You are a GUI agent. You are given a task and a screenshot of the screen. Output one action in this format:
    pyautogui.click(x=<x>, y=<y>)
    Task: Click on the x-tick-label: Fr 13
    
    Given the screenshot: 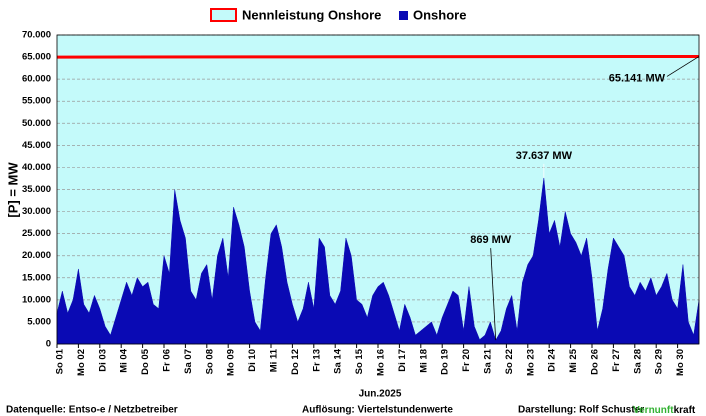 What is the action you would take?
    pyautogui.click(x=316, y=360)
    